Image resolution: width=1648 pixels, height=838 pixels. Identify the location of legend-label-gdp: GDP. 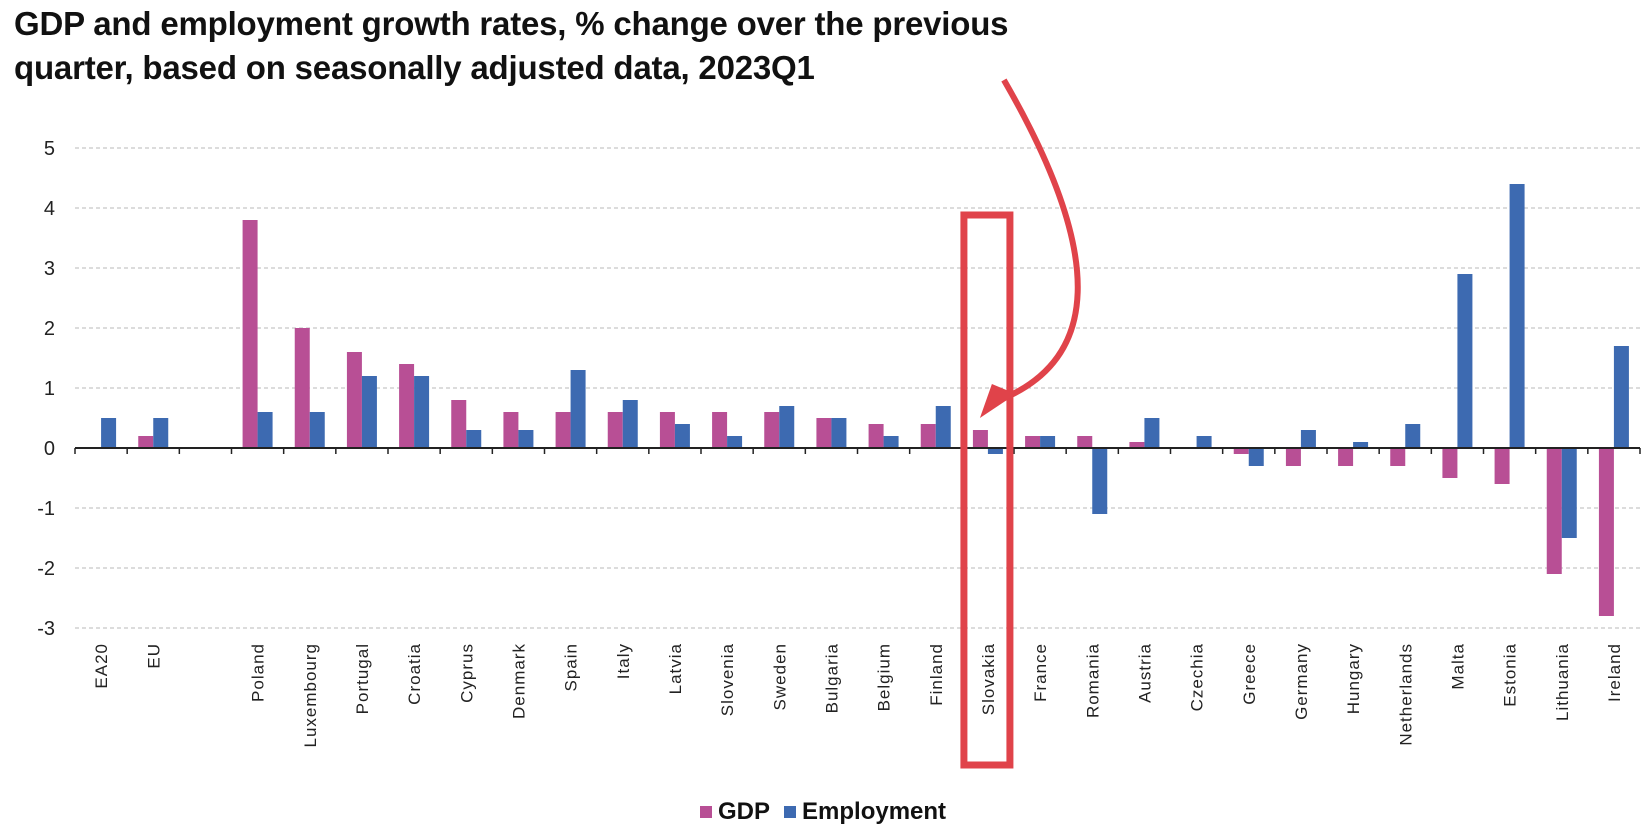
(744, 811).